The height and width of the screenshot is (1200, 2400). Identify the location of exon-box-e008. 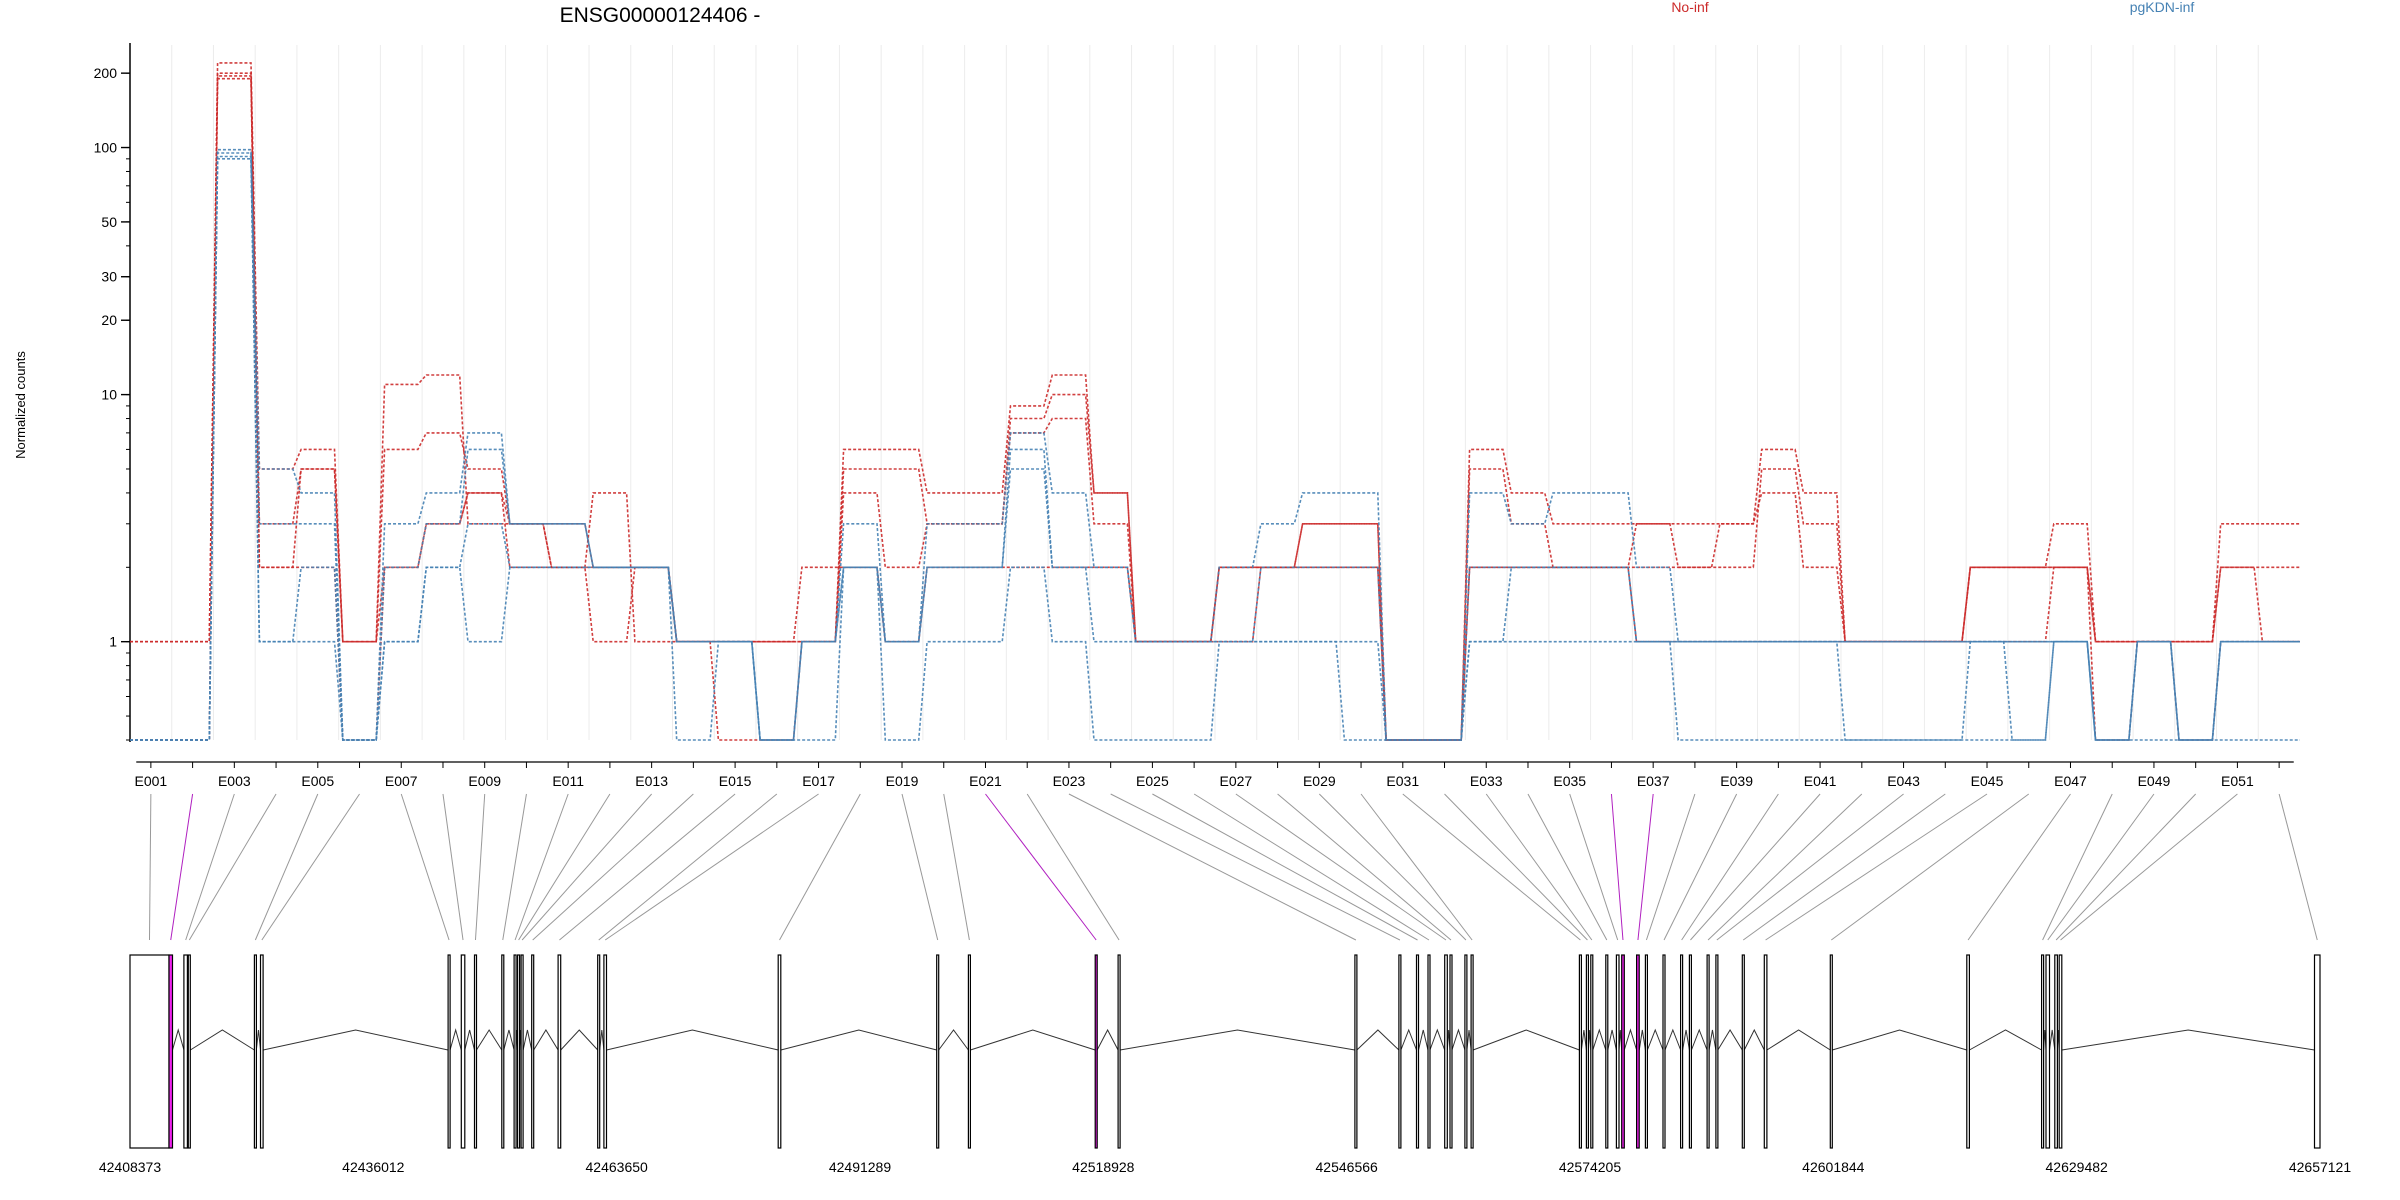
(463, 1051).